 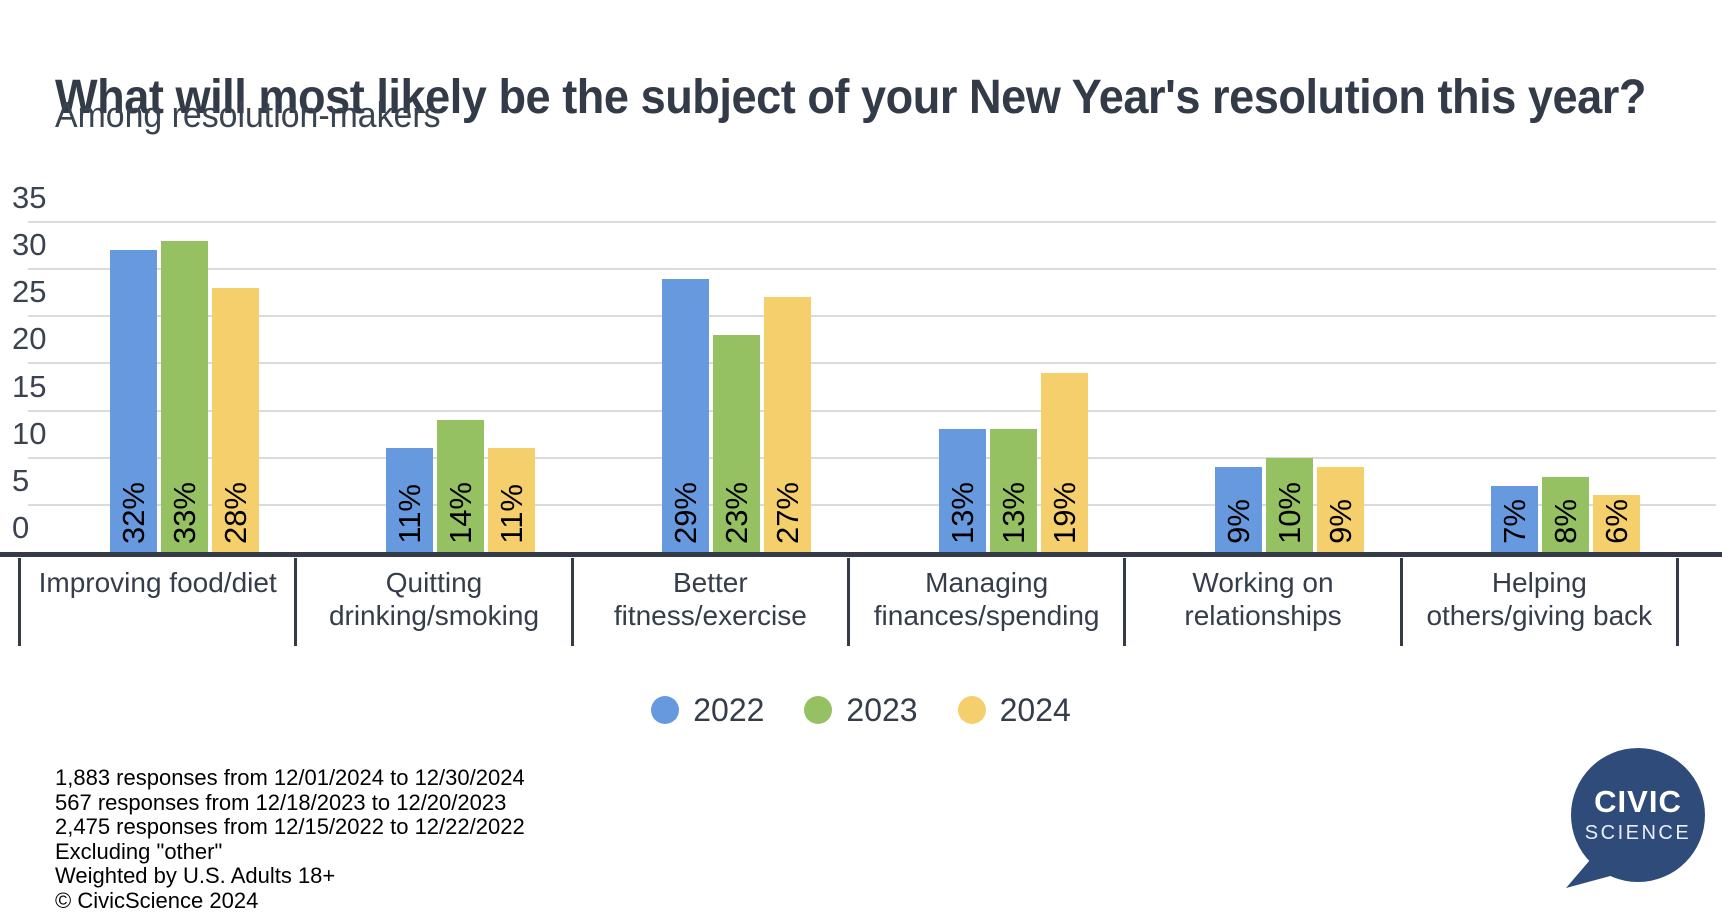 What do you see at coordinates (1064, 512) in the screenshot?
I see `bar-value-label: 19%` at bounding box center [1064, 512].